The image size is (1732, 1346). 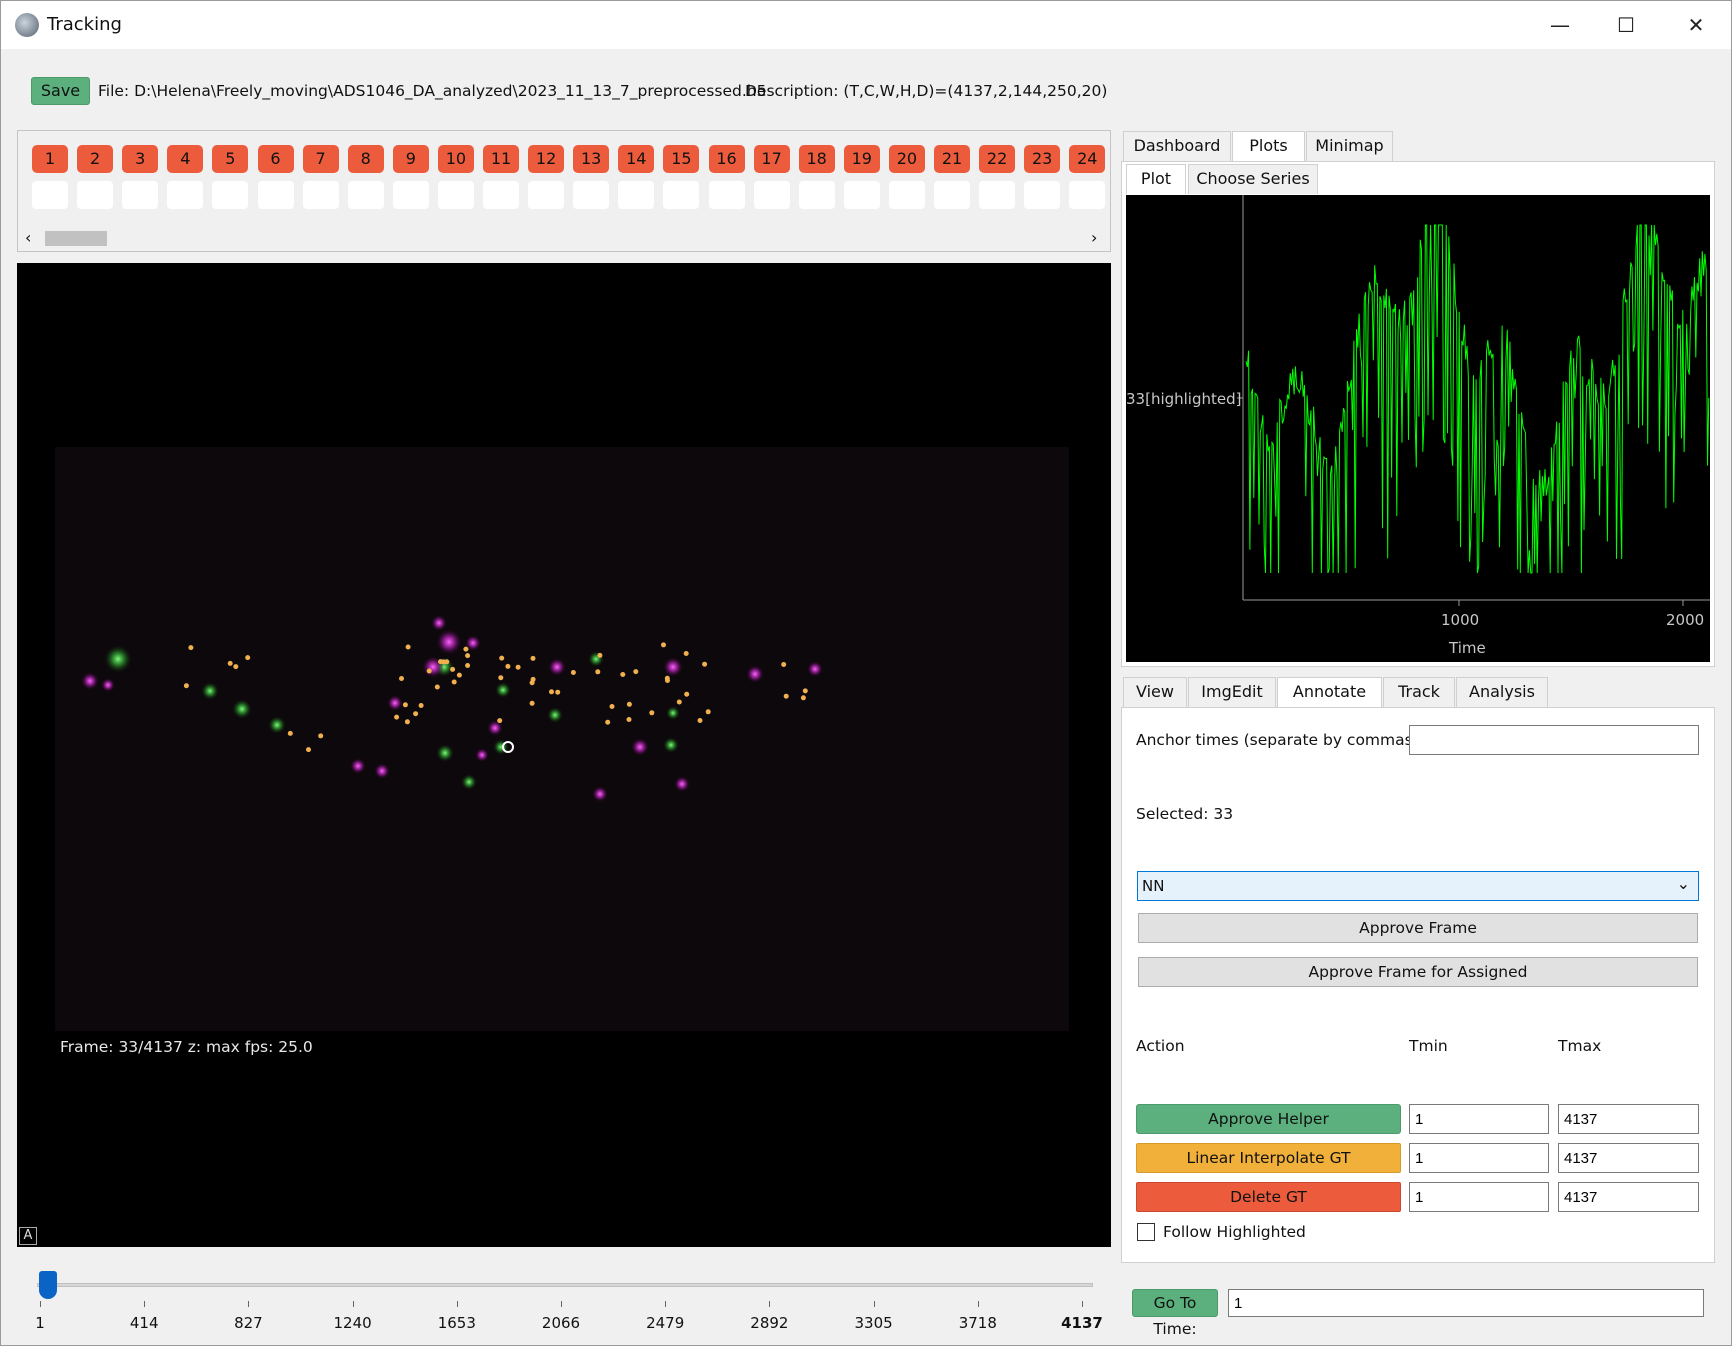 What do you see at coordinates (591, 159) in the screenshot?
I see `neuron-button-13: 13` at bounding box center [591, 159].